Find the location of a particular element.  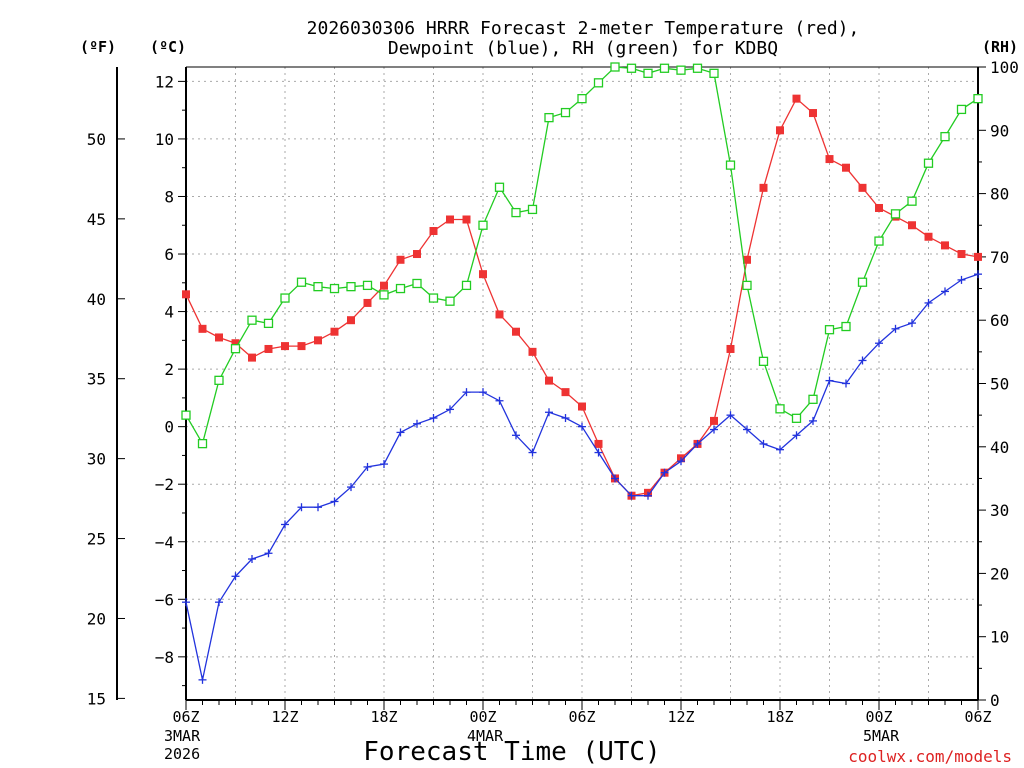

rh-tick-label: 50 is located at coordinates (999, 384).